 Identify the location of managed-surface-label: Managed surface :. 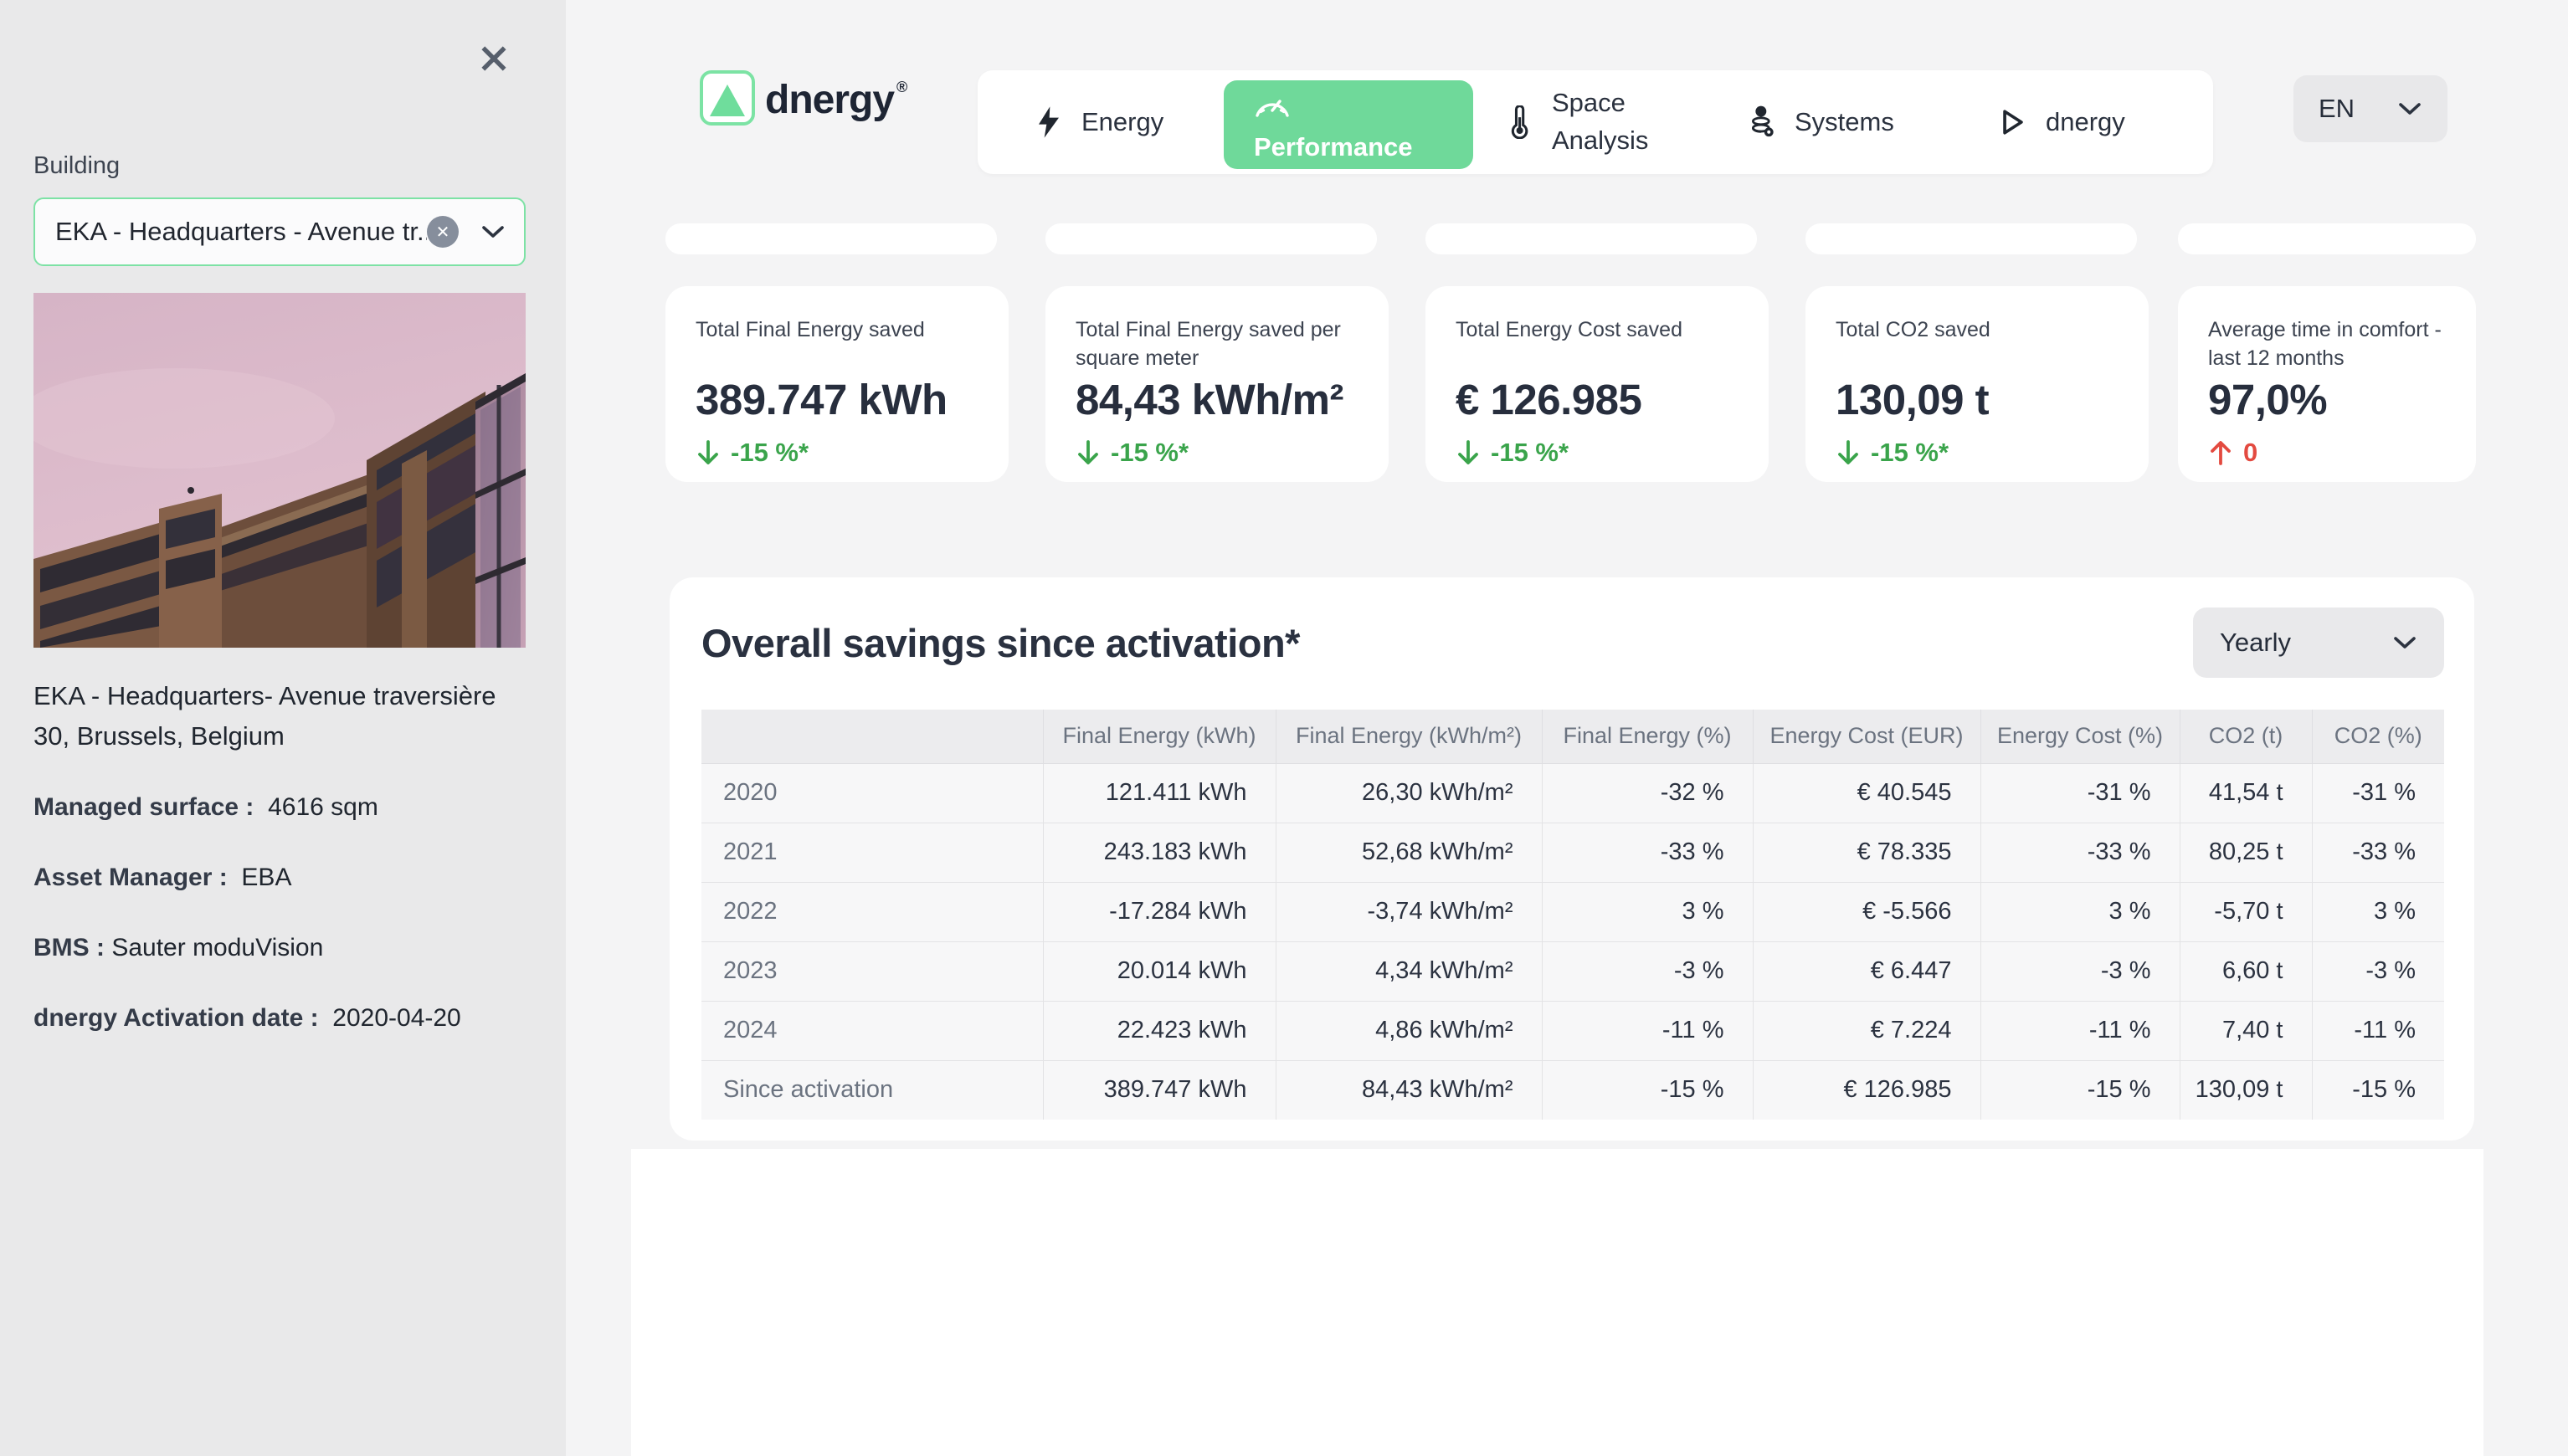
(143, 807).